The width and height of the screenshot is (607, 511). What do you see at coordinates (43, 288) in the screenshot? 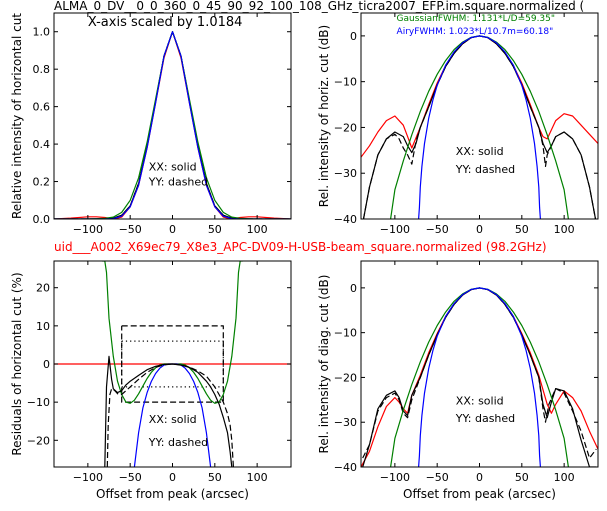
I see `y-tick-label: 20` at bounding box center [43, 288].